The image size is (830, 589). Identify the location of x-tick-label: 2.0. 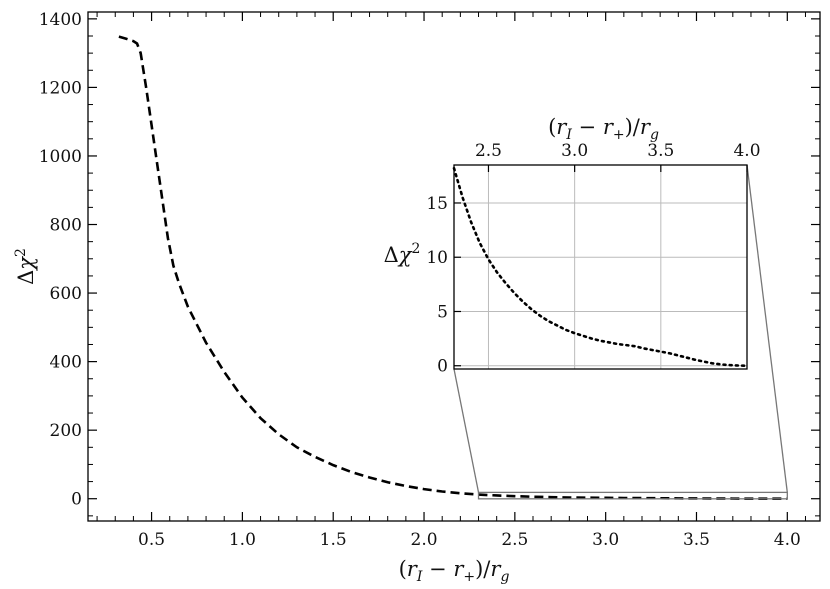
(424, 540).